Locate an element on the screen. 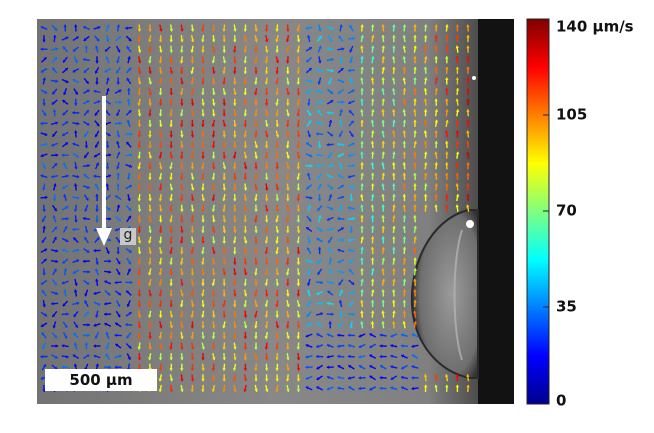 This screenshot has width=654, height=433. bright-spot is located at coordinates (470, 224).